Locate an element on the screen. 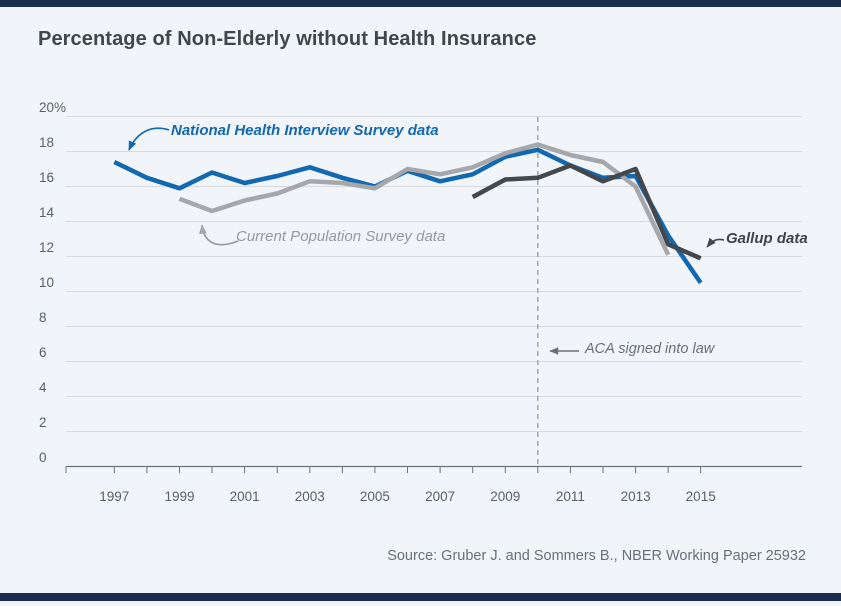  cps-arrow is located at coordinates (218, 235).